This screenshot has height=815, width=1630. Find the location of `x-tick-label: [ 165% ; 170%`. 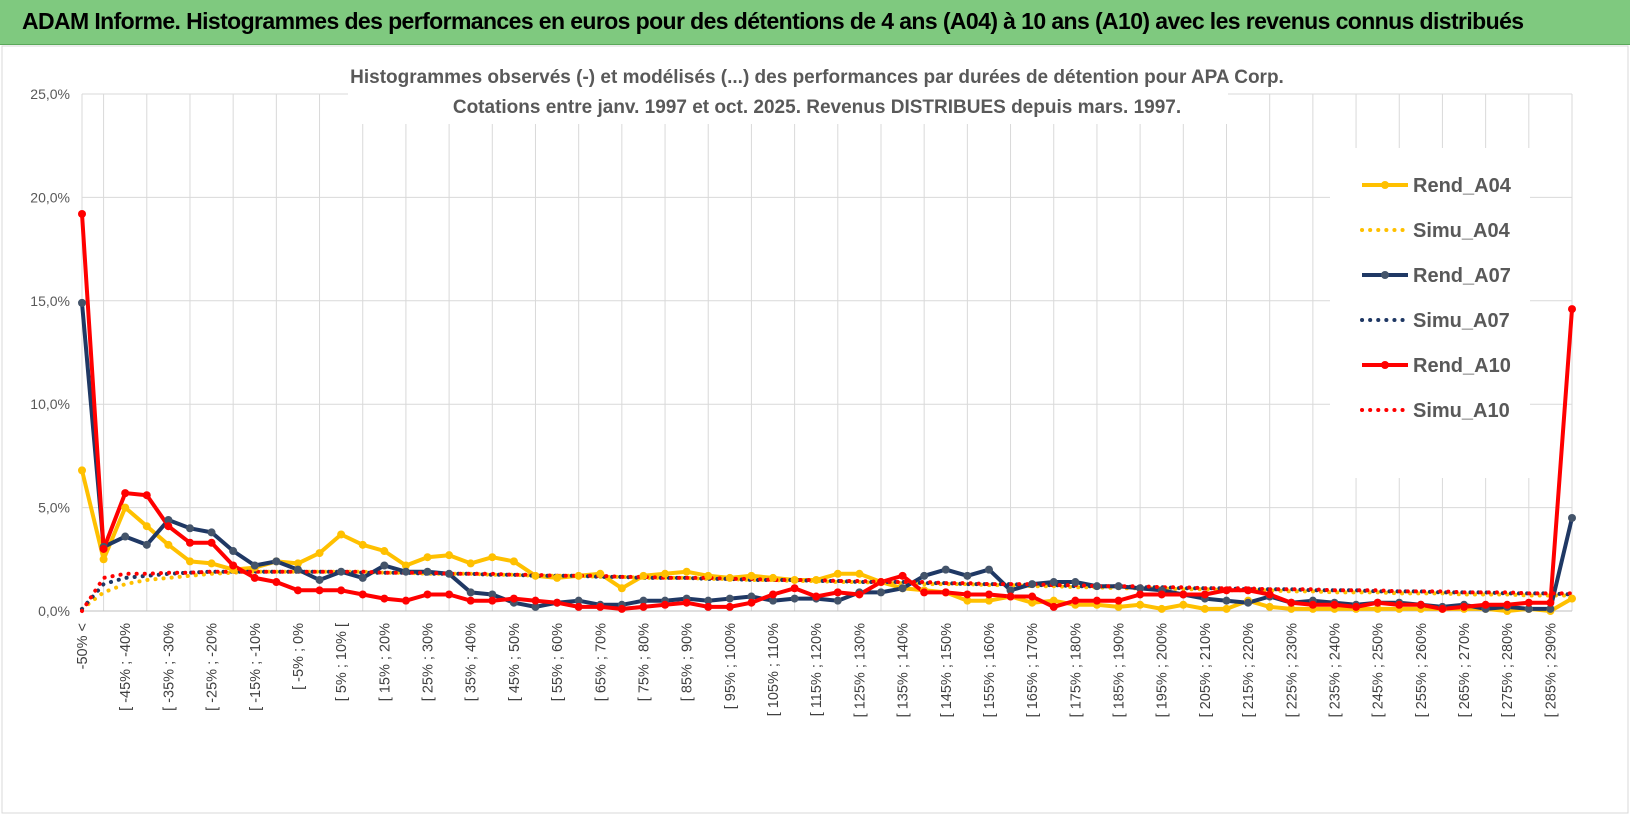

x-tick-label: [ 165% ; 170% is located at coordinates (1033, 670).